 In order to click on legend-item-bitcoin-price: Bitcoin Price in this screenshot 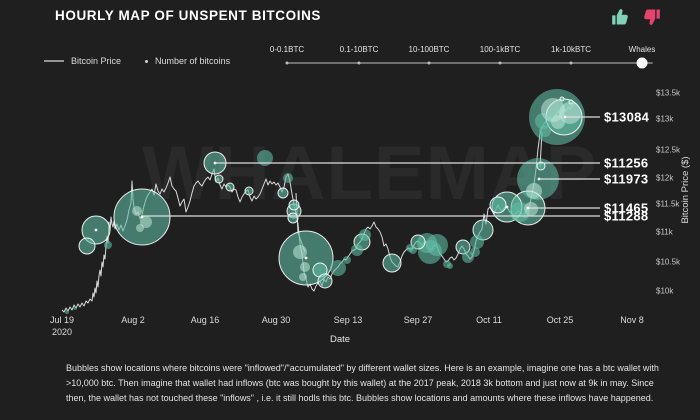, I will do `click(82, 61)`.